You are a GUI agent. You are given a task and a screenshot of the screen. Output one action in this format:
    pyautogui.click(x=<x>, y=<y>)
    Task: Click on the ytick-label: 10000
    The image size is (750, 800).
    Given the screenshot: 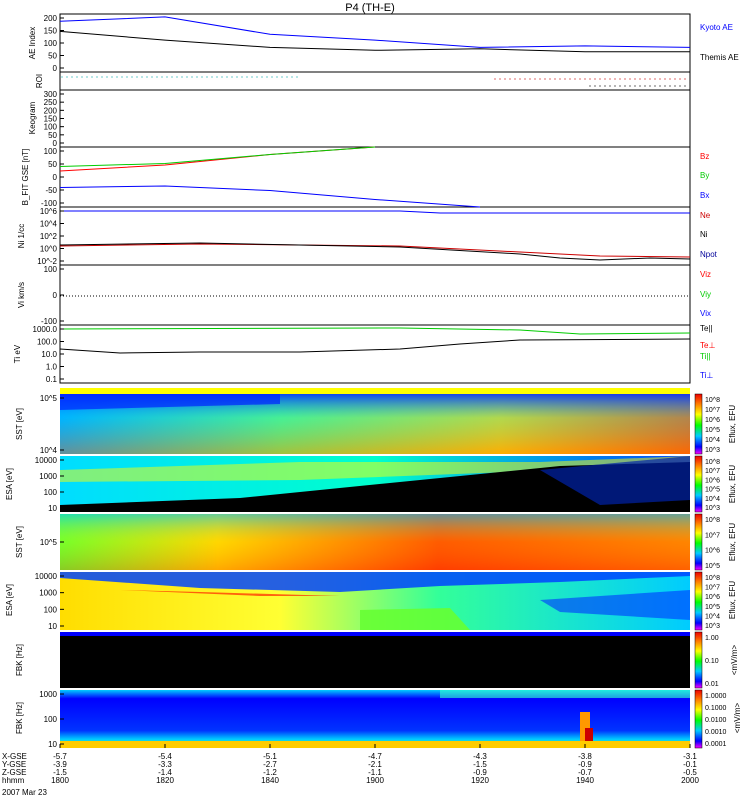 What is the action you would take?
    pyautogui.click(x=46, y=576)
    